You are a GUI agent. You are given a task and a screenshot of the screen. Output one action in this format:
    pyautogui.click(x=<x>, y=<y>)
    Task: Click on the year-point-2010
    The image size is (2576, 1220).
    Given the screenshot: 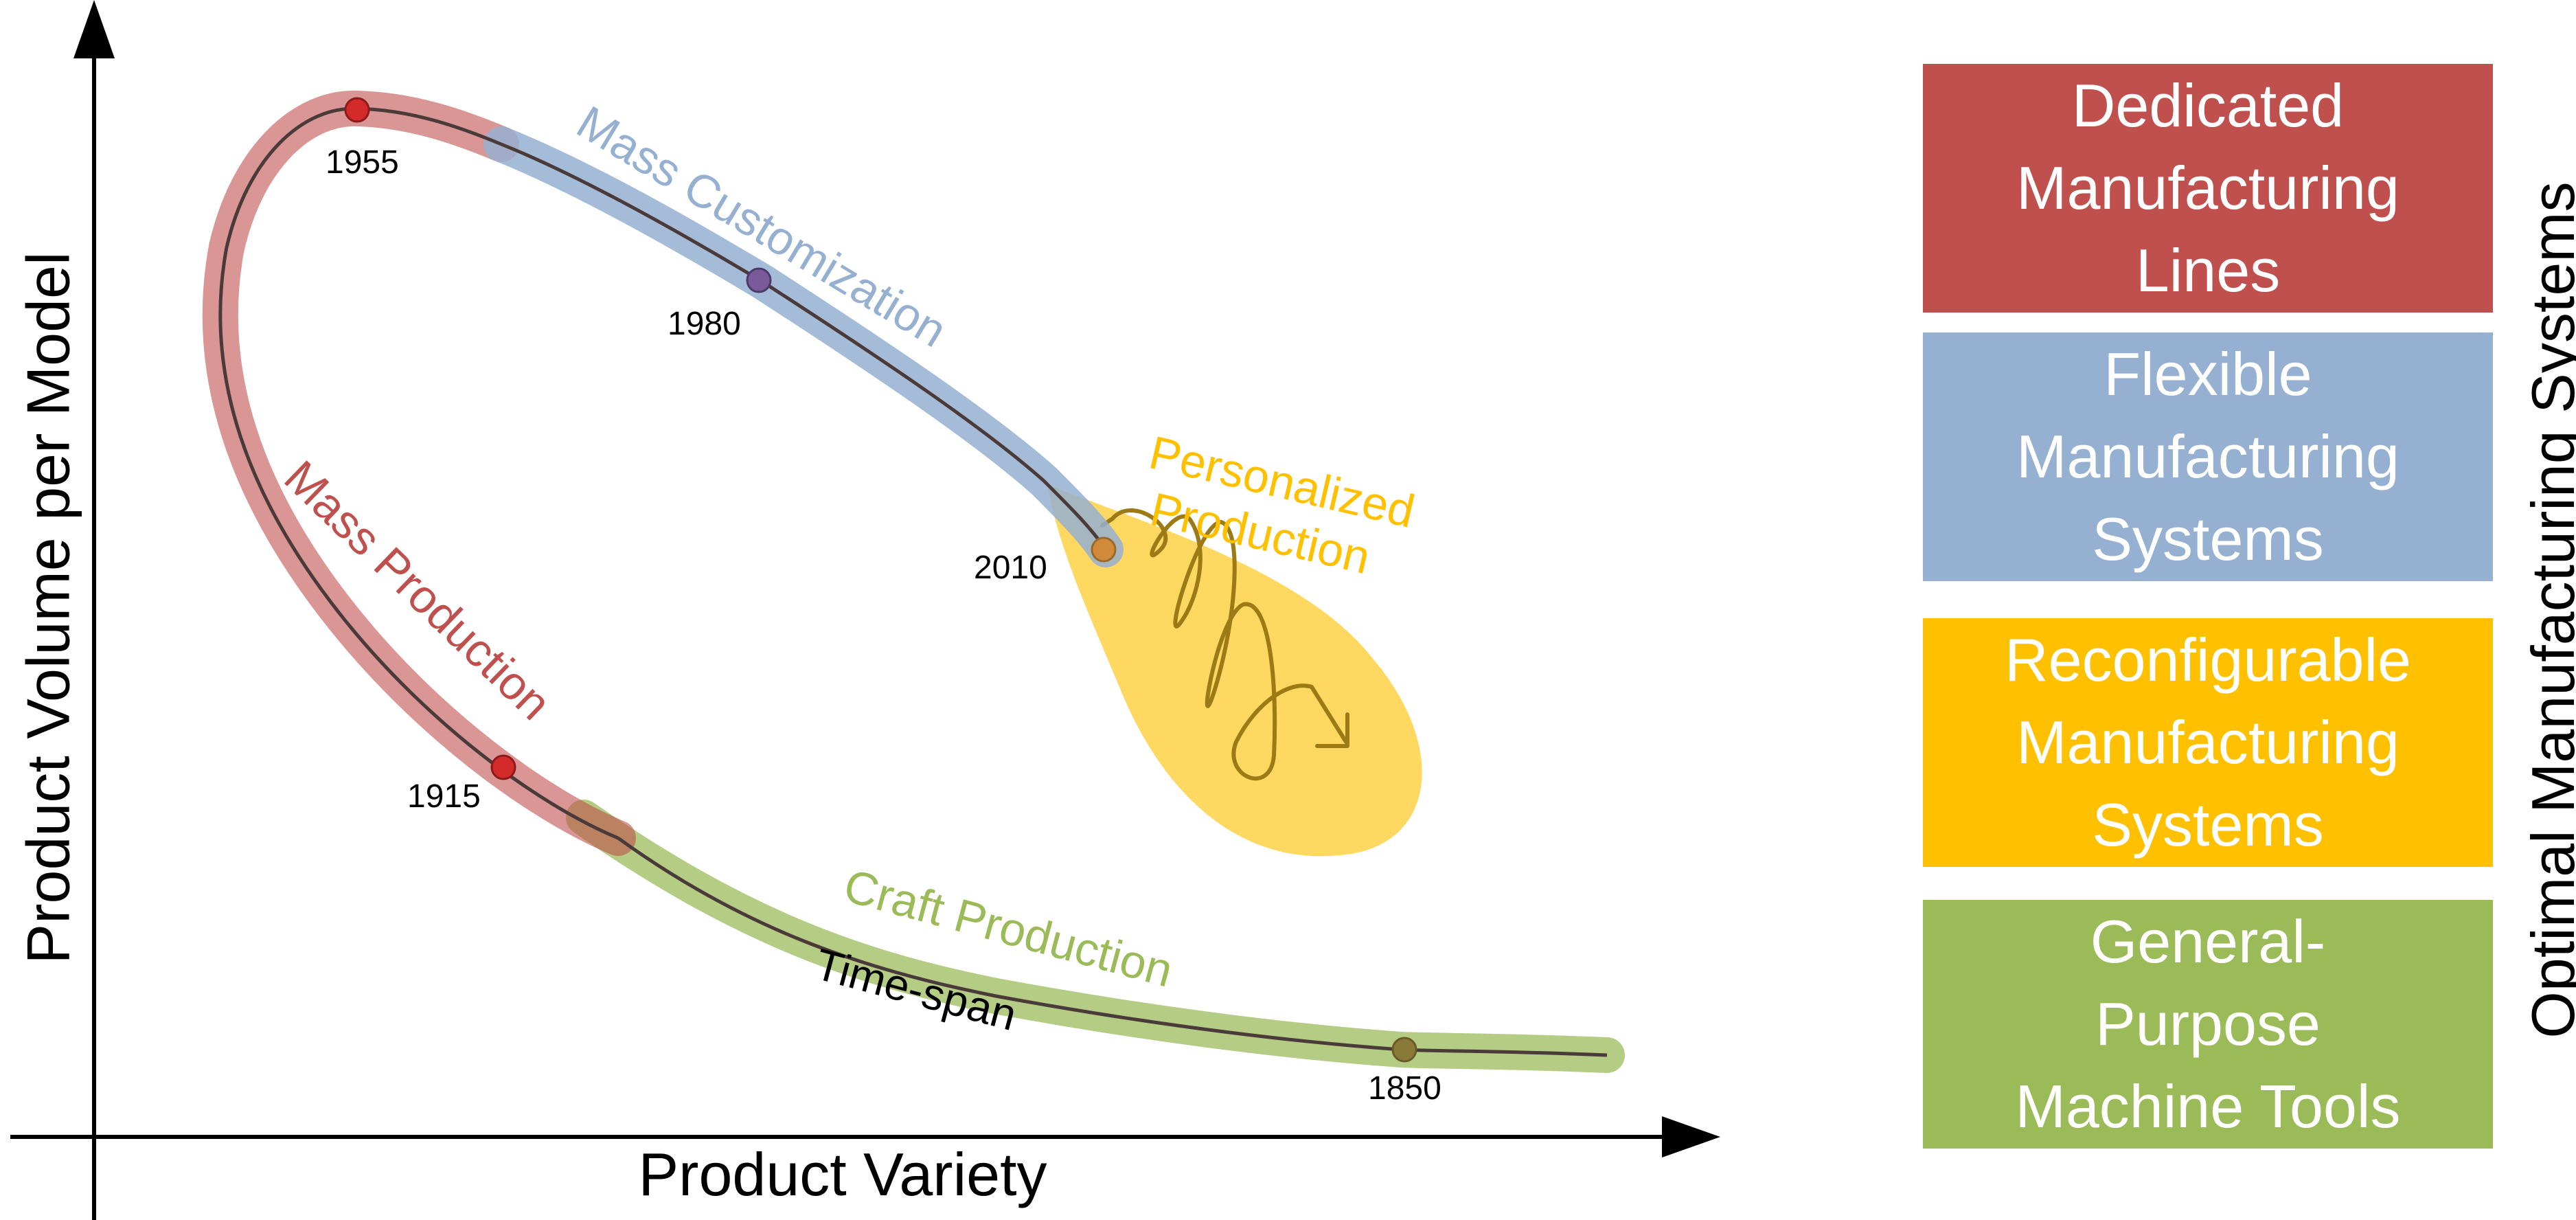 What is the action you would take?
    pyautogui.click(x=1104, y=549)
    